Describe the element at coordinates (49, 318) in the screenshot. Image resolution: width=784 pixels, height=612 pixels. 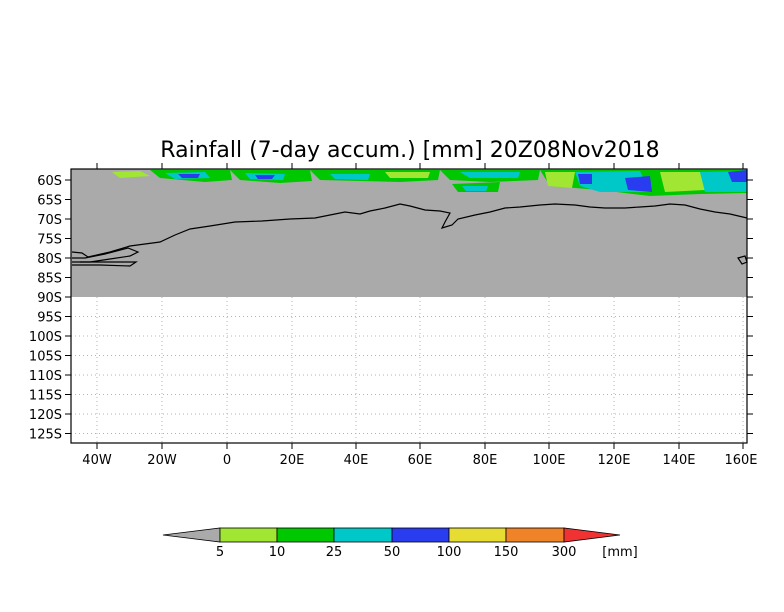
I see `lat-tick-label: 95S` at that location.